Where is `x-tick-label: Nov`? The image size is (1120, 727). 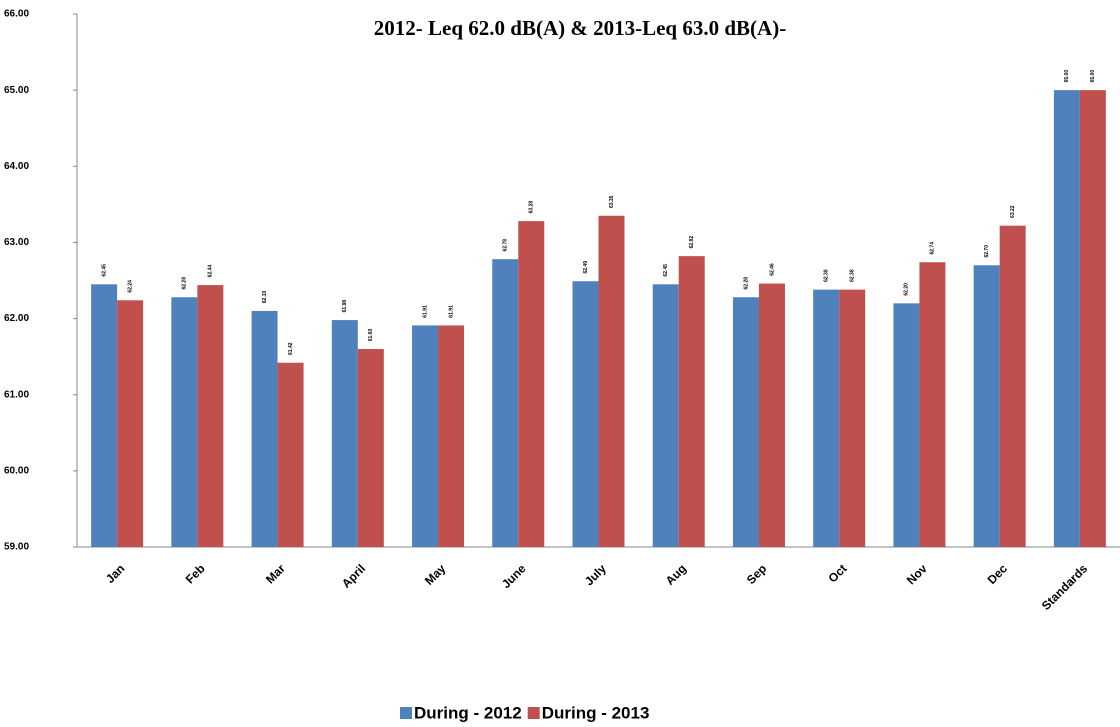 x-tick-label: Nov is located at coordinates (917, 574).